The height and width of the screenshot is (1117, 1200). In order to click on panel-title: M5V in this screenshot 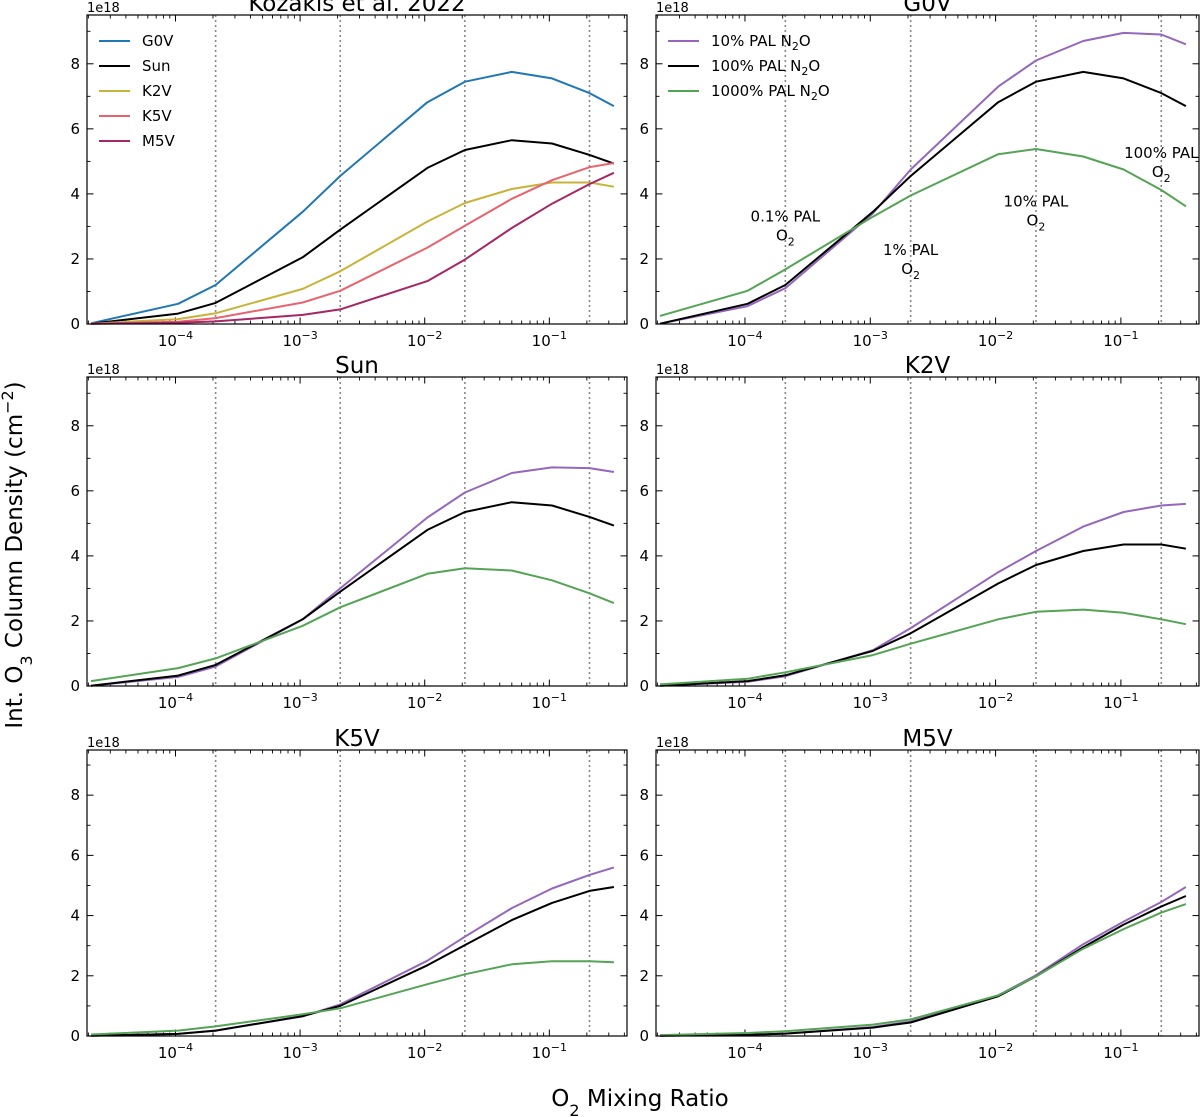, I will do `click(927, 739)`.